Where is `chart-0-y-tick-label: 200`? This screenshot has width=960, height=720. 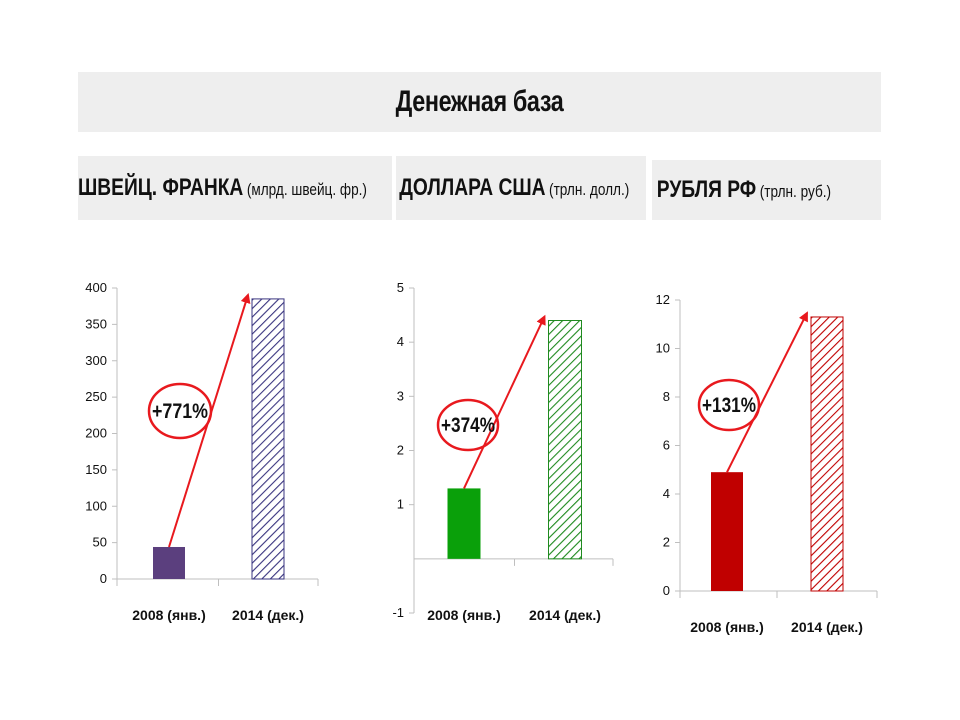 chart-0-y-tick-label: 200 is located at coordinates (96, 433).